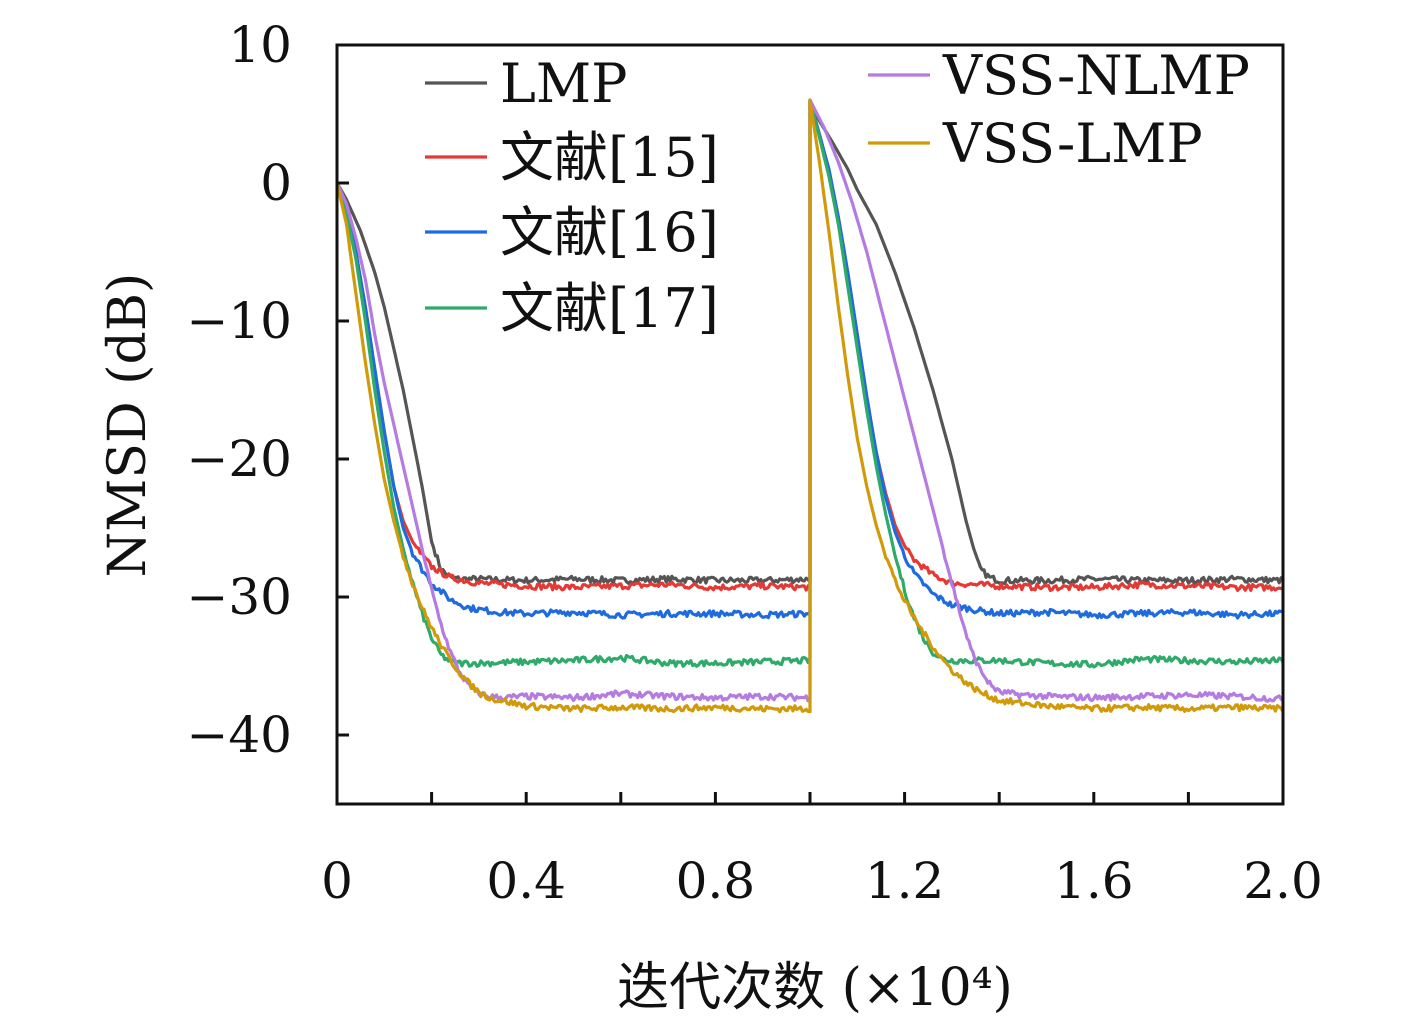 The height and width of the screenshot is (1028, 1417). Describe the element at coordinates (526, 881) in the screenshot. I see `x-tick-label: 0.4` at that location.